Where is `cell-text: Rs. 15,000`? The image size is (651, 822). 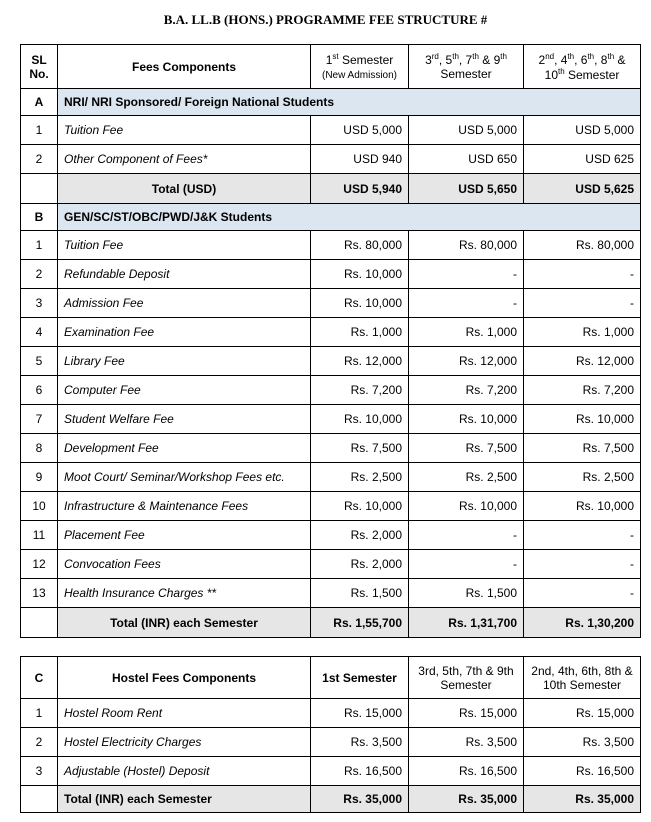
cell-text: Rs. 15,000 is located at coordinates (487, 713).